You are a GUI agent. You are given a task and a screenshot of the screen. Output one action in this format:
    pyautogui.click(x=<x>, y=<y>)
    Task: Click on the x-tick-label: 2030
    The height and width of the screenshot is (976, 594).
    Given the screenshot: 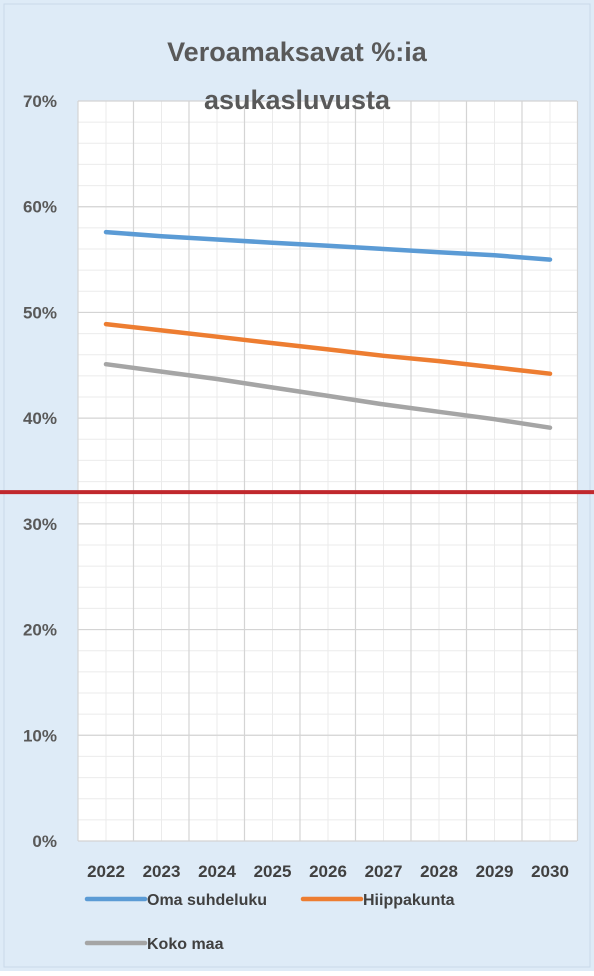 What is the action you would take?
    pyautogui.click(x=550, y=871)
    